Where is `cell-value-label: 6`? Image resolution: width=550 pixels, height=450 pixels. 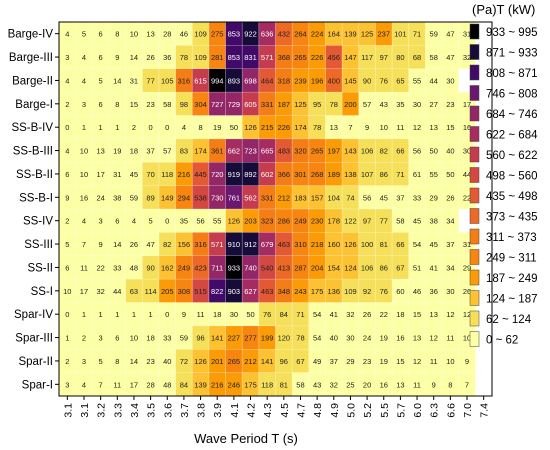 cell-value-label: 6 is located at coordinates (117, 338).